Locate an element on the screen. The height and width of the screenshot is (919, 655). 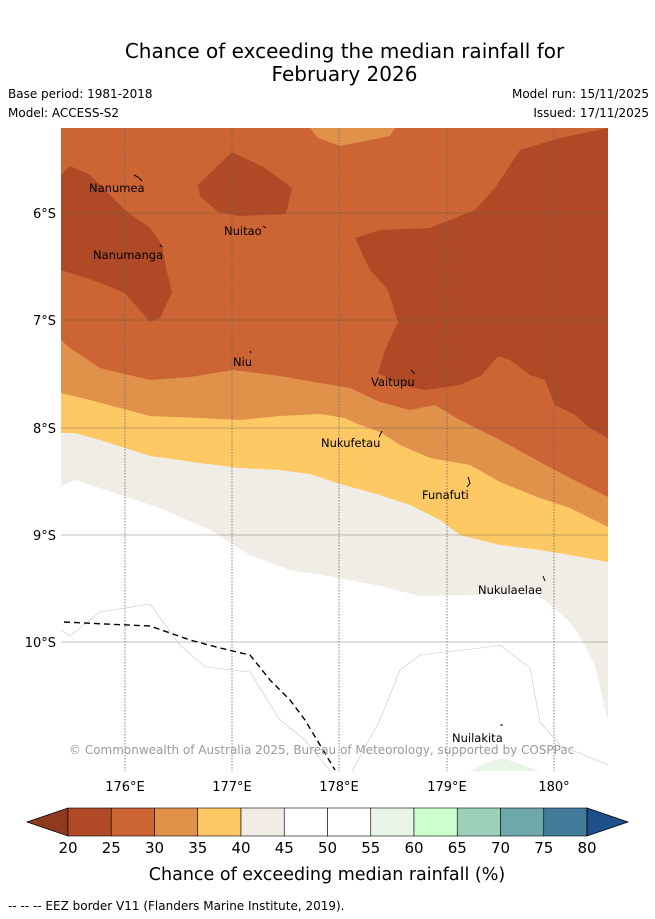
lat-label-6s: 6°S is located at coordinates (44, 214).